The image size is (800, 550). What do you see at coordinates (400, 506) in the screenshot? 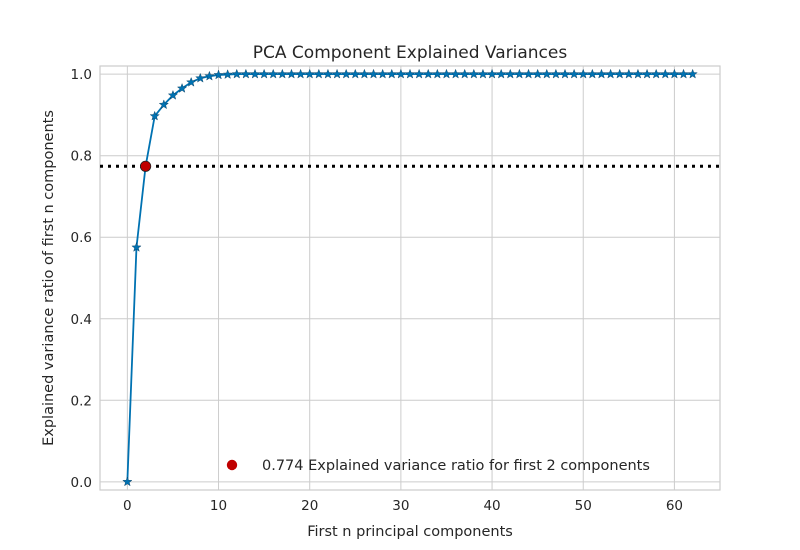
I see `x-tick-label: 30` at bounding box center [400, 506].